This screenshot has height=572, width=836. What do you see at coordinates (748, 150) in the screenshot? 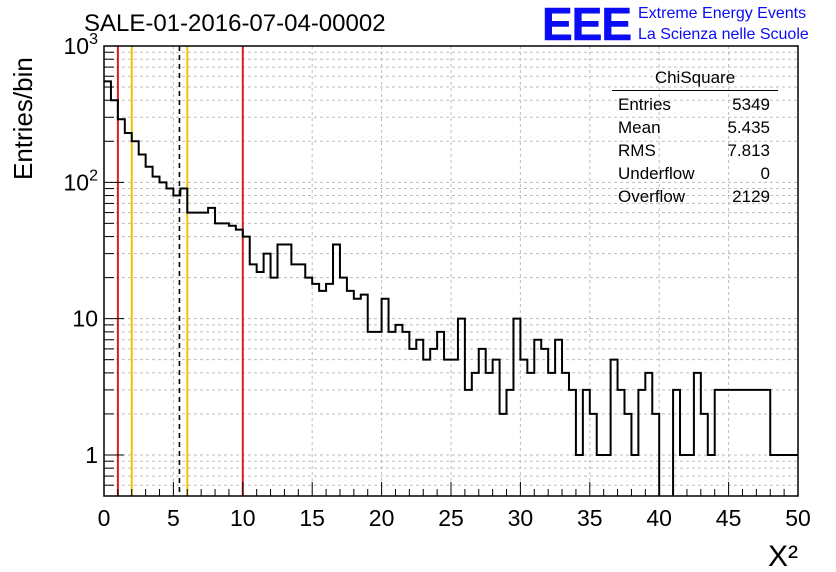
I see `stats-value: 7.813` at bounding box center [748, 150].